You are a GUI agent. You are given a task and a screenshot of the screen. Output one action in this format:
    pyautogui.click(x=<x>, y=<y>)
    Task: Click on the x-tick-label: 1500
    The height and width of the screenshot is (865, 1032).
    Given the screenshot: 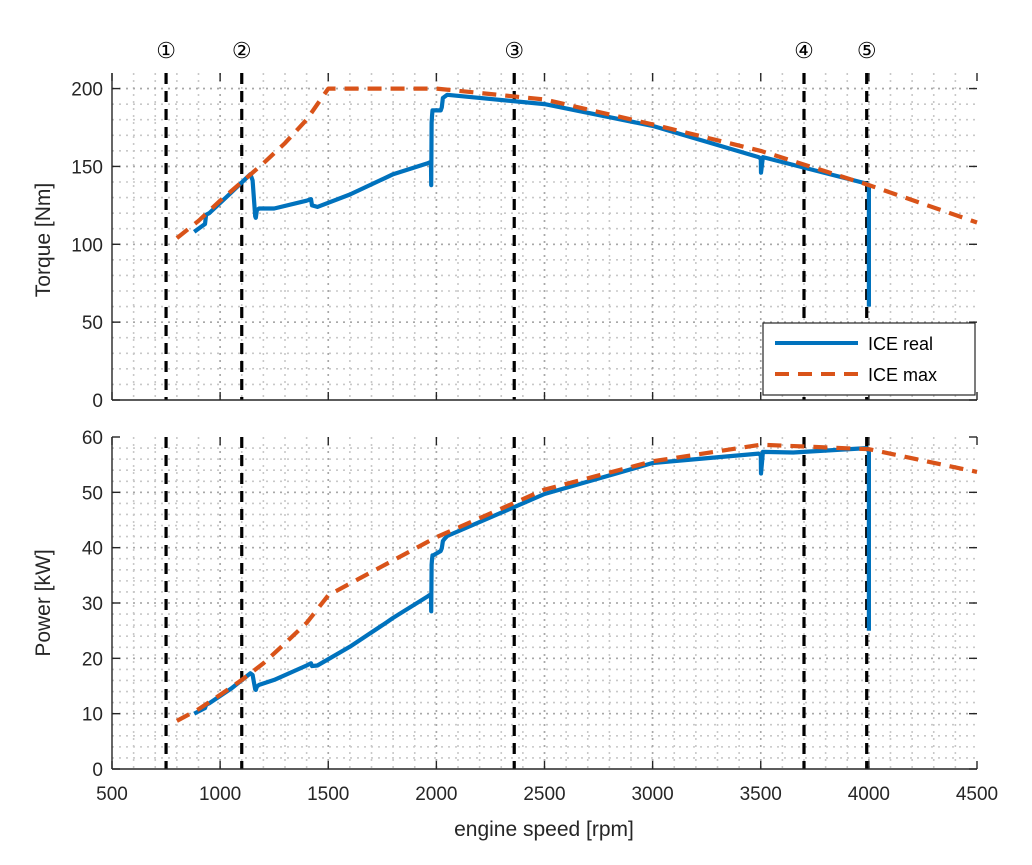 What is the action you would take?
    pyautogui.click(x=328, y=794)
    